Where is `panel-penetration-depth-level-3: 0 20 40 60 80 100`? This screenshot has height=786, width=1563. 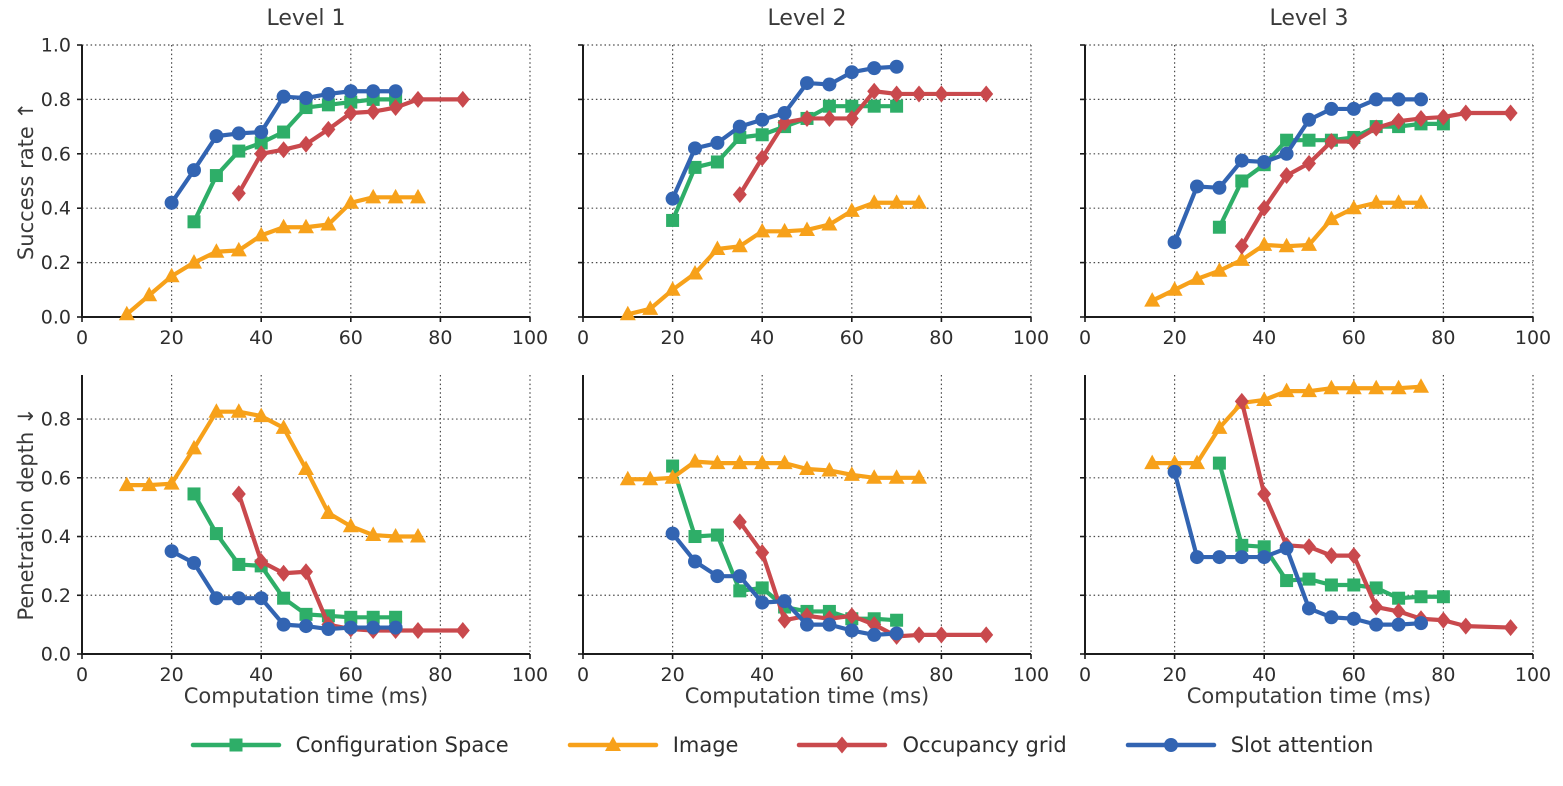 panel-penetration-depth-level-3: 0 20 40 60 80 100 is located at coordinates (1315, 530).